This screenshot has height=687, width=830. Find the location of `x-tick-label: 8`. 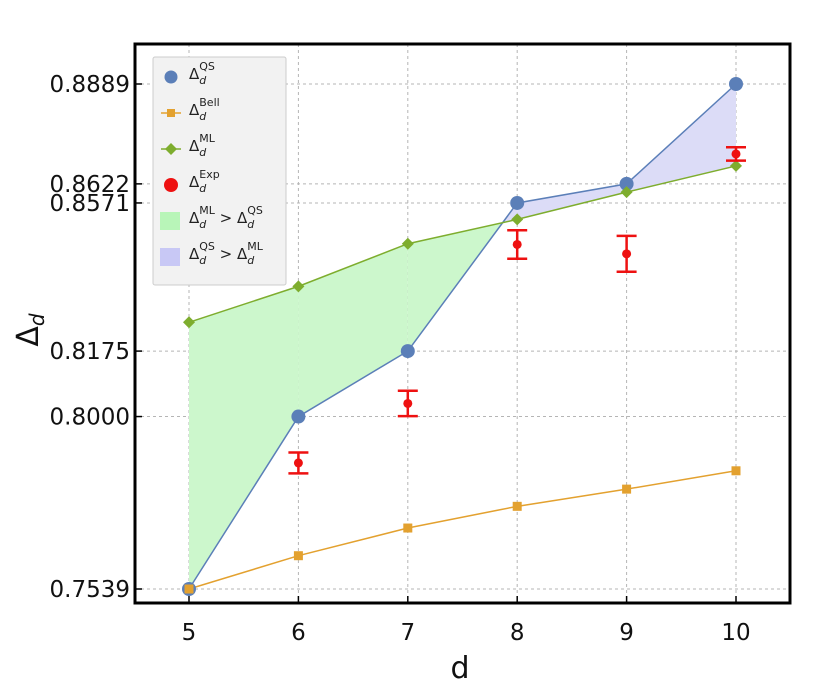

x-tick-label: 8 is located at coordinates (517, 633).